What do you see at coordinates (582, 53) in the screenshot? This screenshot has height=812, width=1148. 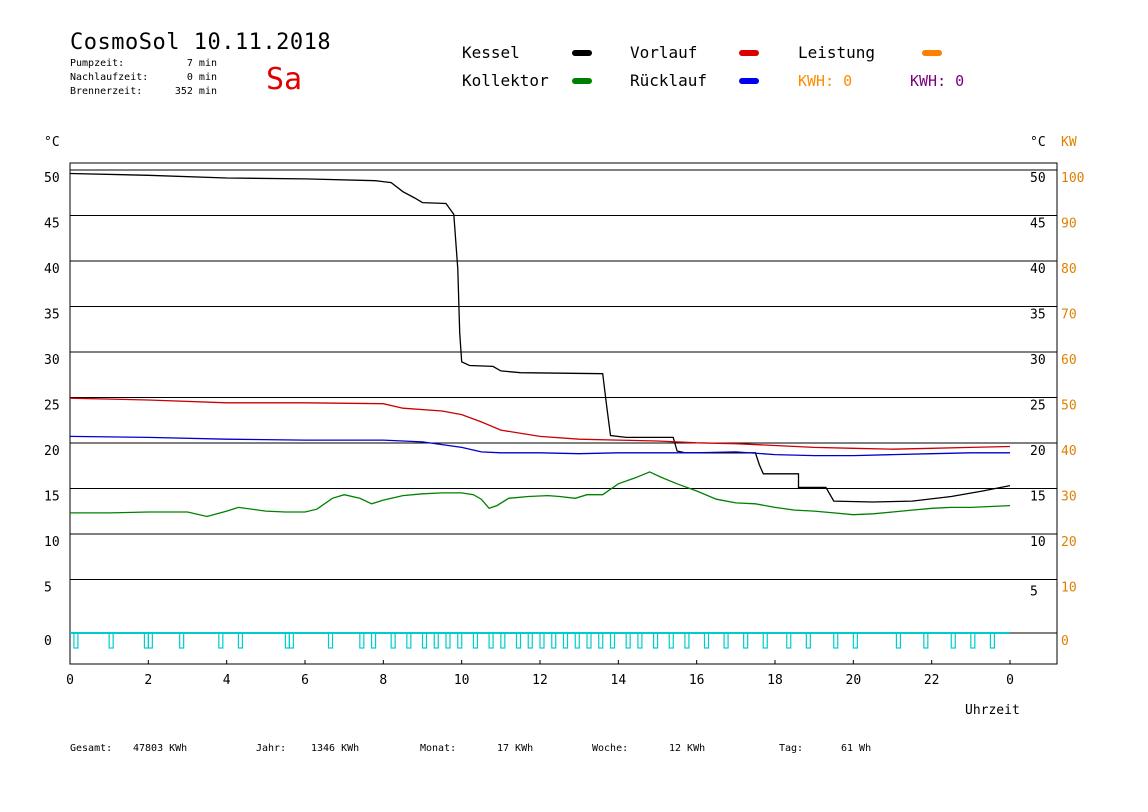 I see `legend-kessel-swatch` at bounding box center [582, 53].